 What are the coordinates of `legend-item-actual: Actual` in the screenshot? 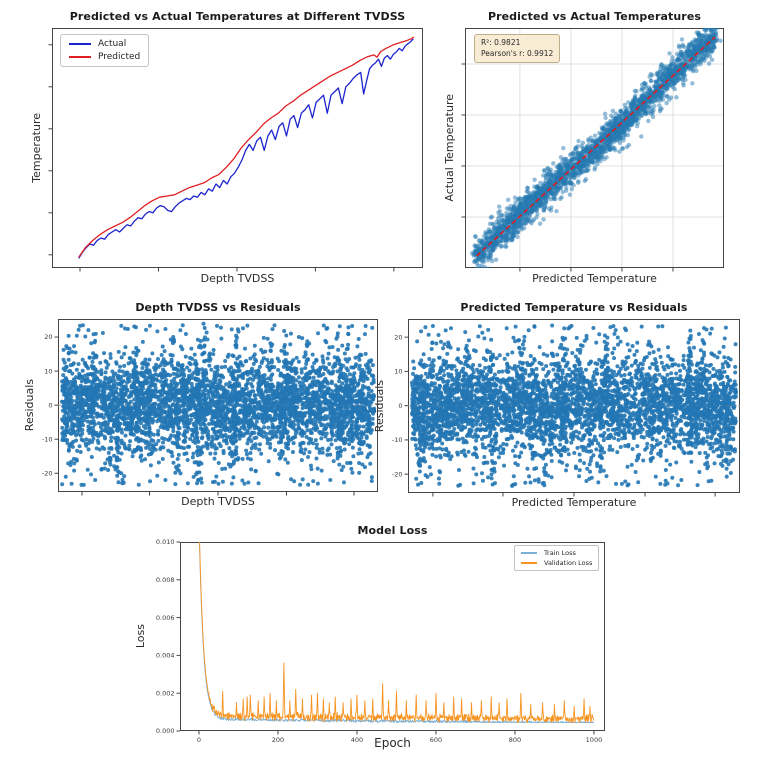 It's located at (104, 44).